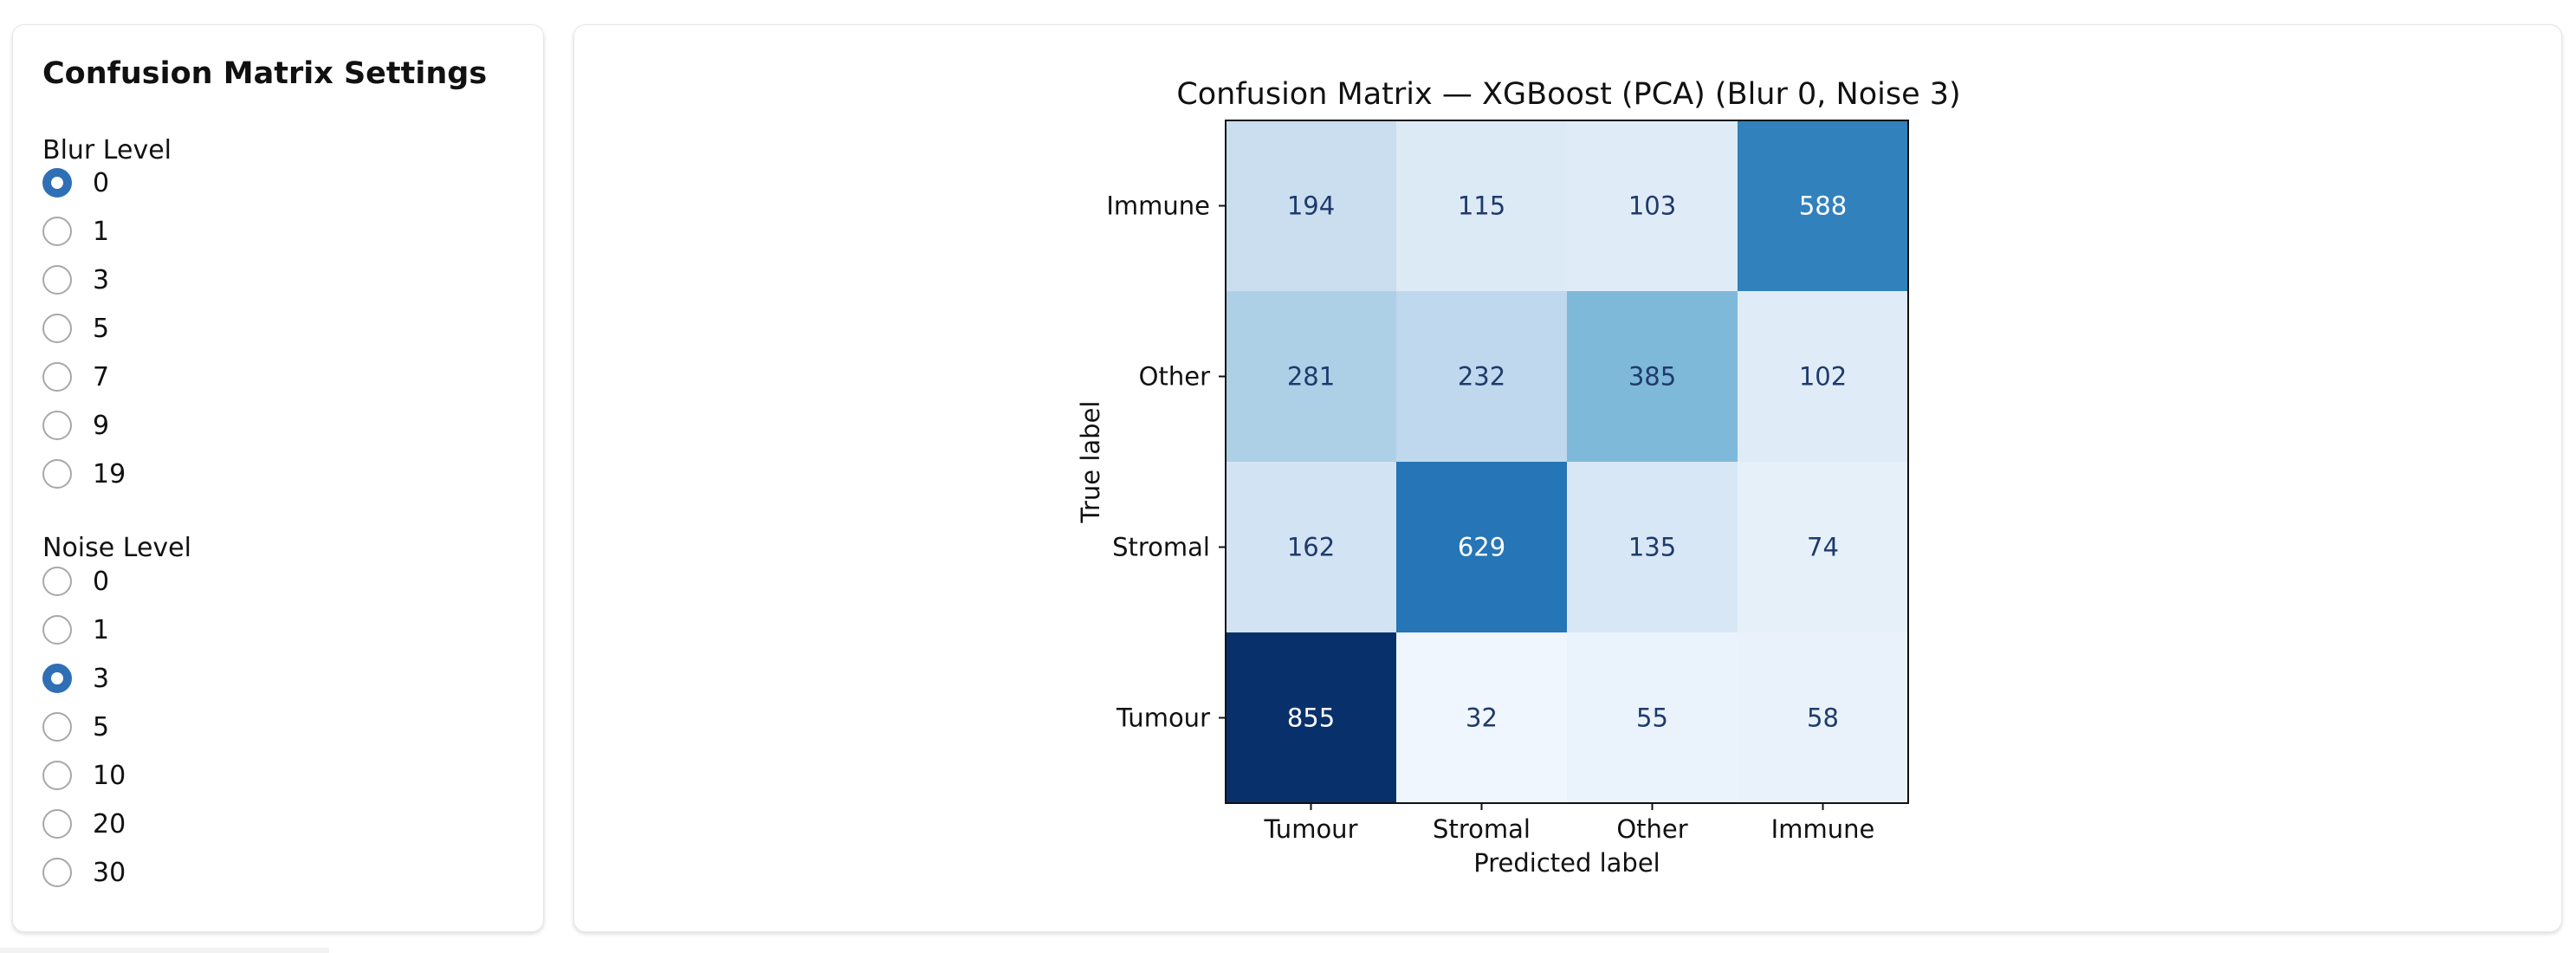 The image size is (2576, 953). I want to click on cell-value-label: 629, so click(1481, 547).